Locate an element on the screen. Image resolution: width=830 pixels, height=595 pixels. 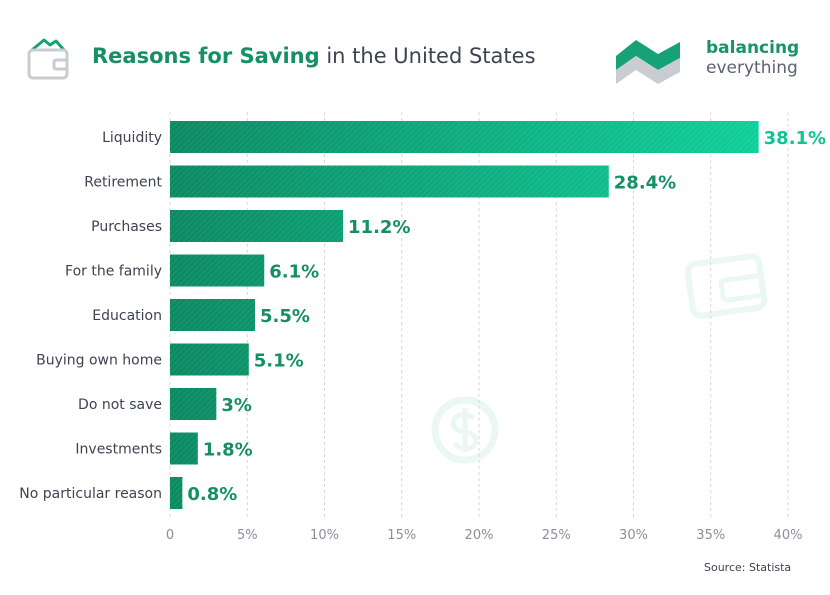
background-watermarks is located at coordinates (599, 358).